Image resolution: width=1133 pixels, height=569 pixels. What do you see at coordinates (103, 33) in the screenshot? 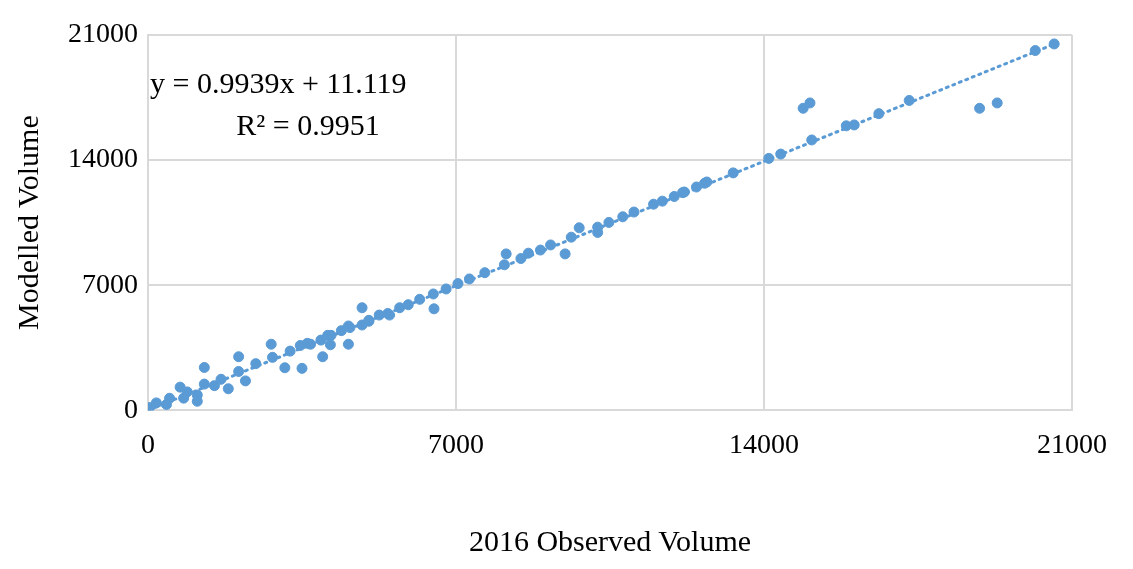
I see `y-tick-label: 21000` at bounding box center [103, 33].